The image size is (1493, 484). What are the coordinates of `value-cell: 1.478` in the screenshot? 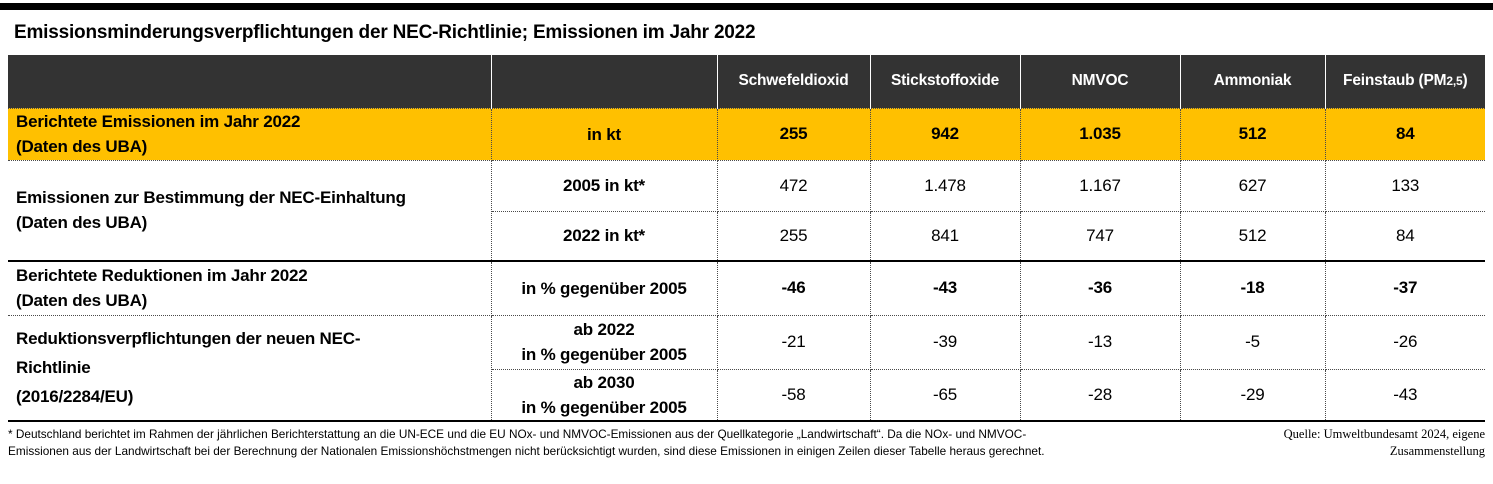 It's located at (945, 185).